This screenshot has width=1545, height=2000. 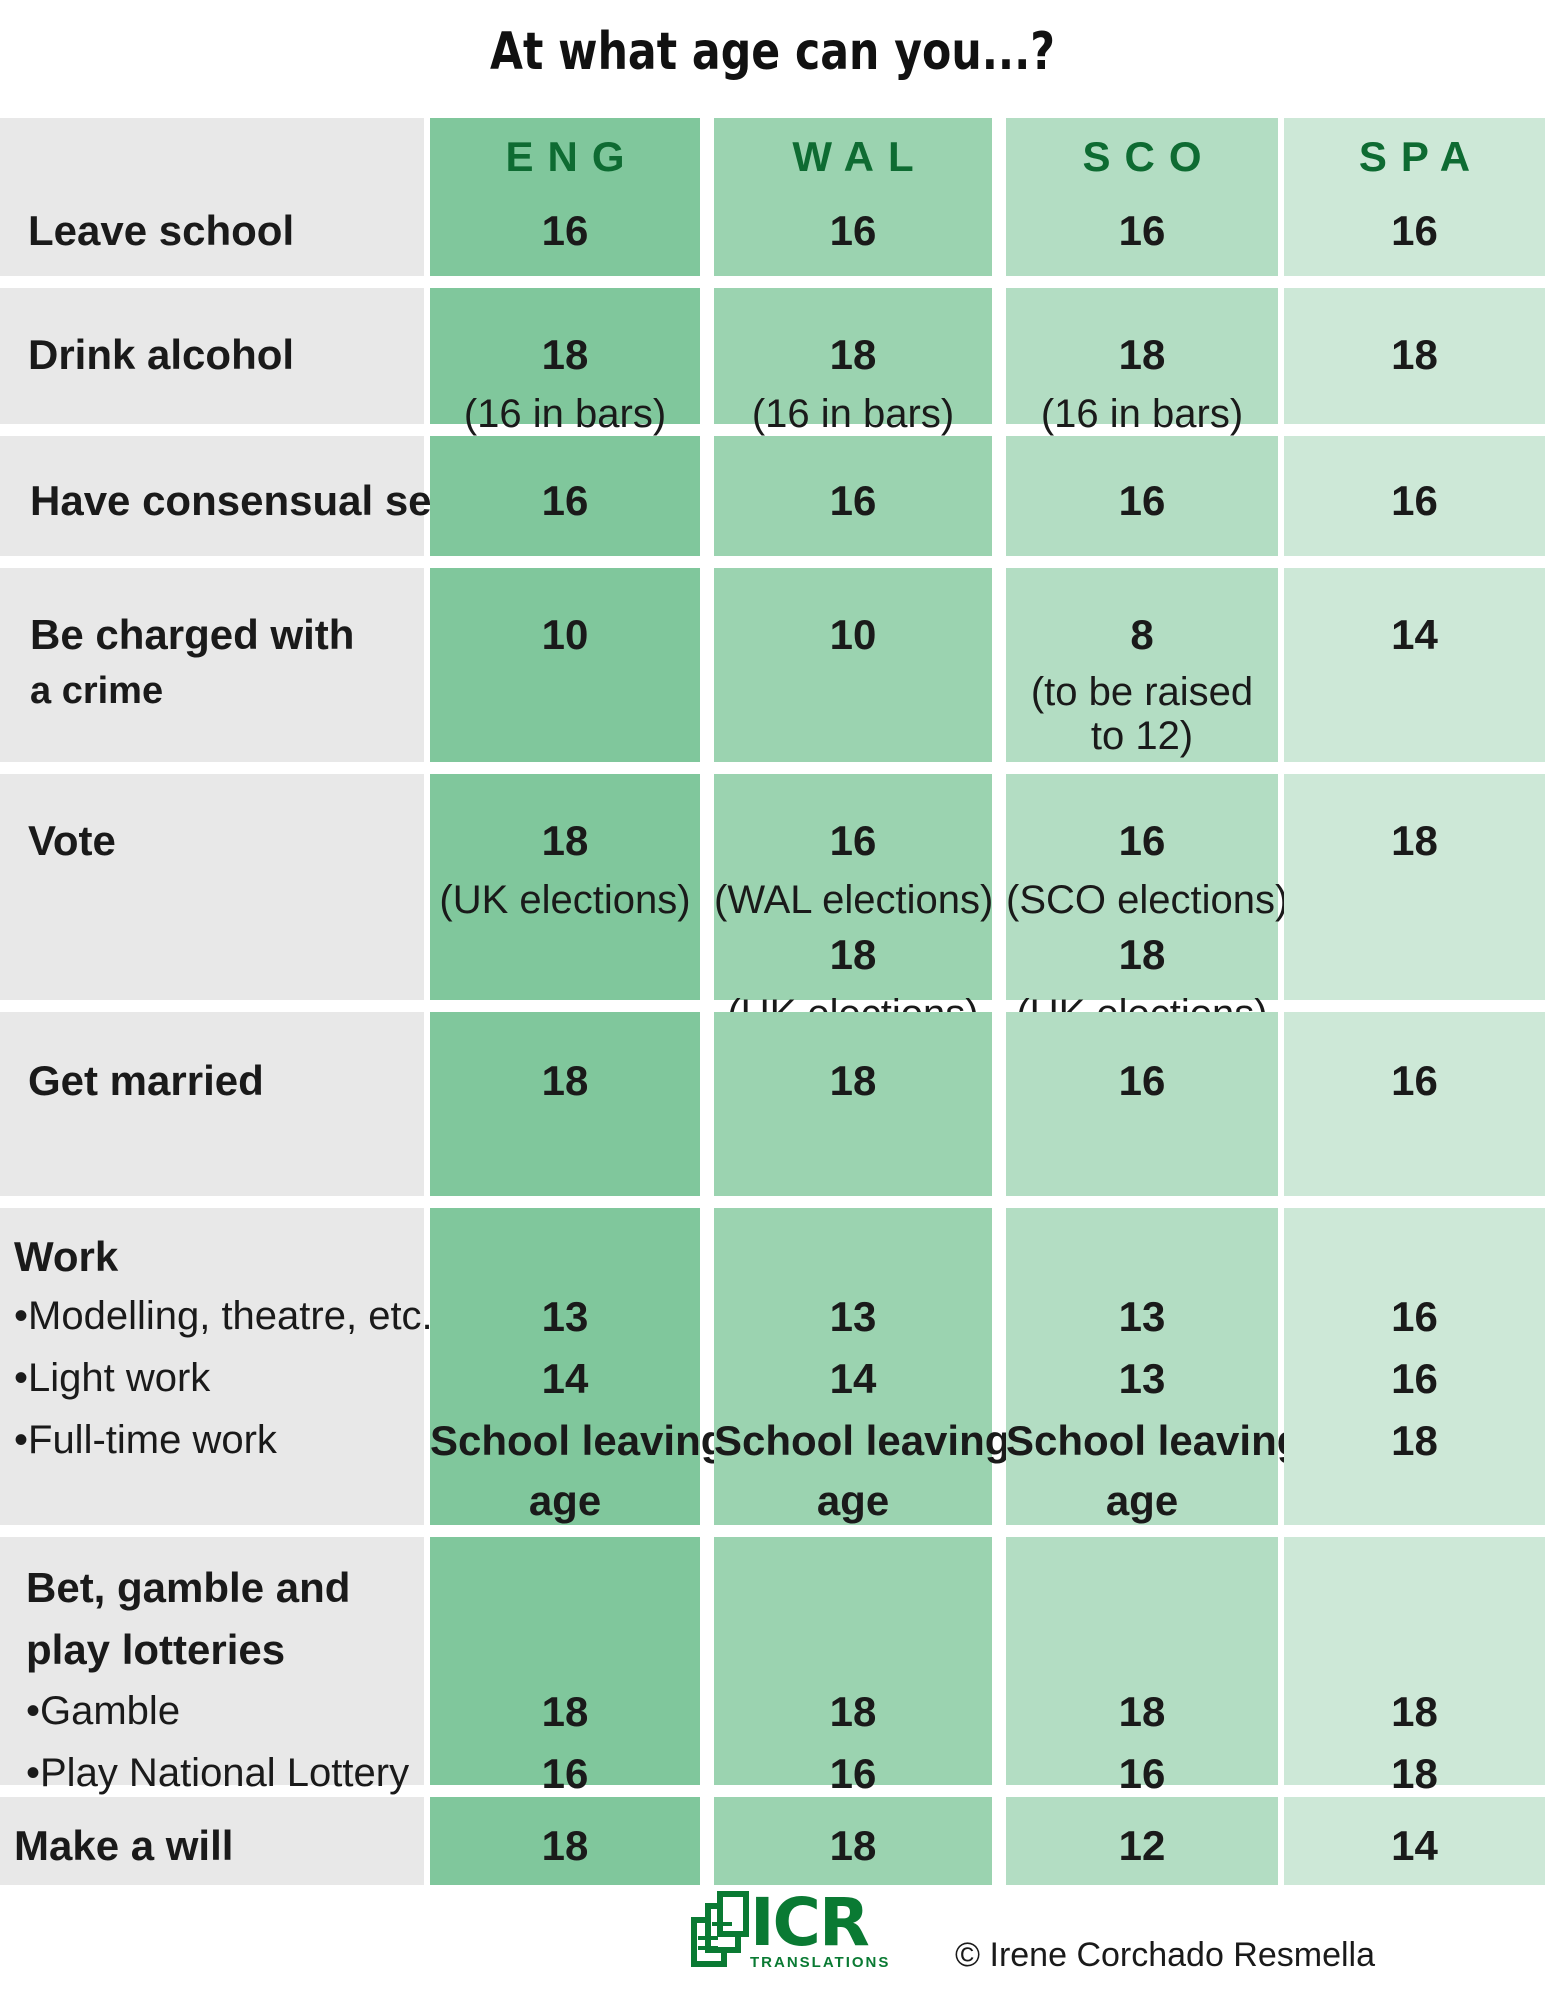 What do you see at coordinates (72, 840) in the screenshot?
I see `row-label-text: Vote` at bounding box center [72, 840].